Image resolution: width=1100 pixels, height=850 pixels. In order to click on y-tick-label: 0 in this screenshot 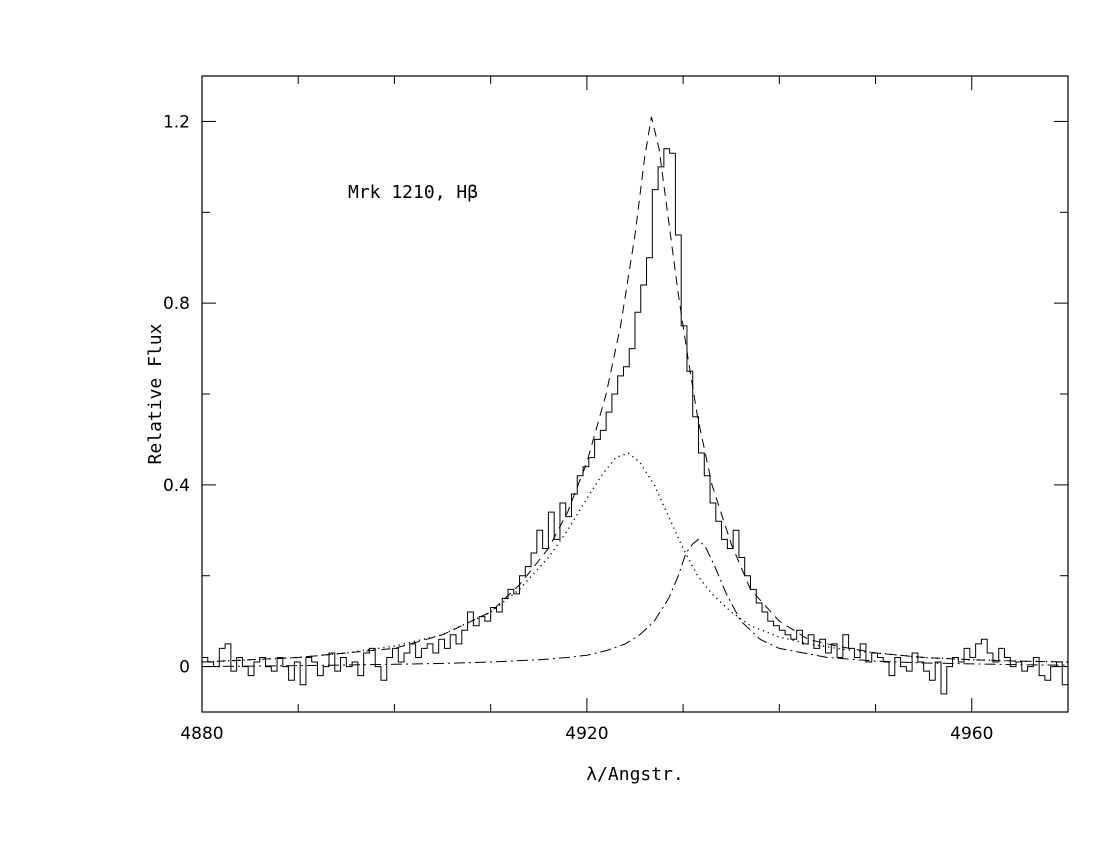, I will do `click(184, 668)`.